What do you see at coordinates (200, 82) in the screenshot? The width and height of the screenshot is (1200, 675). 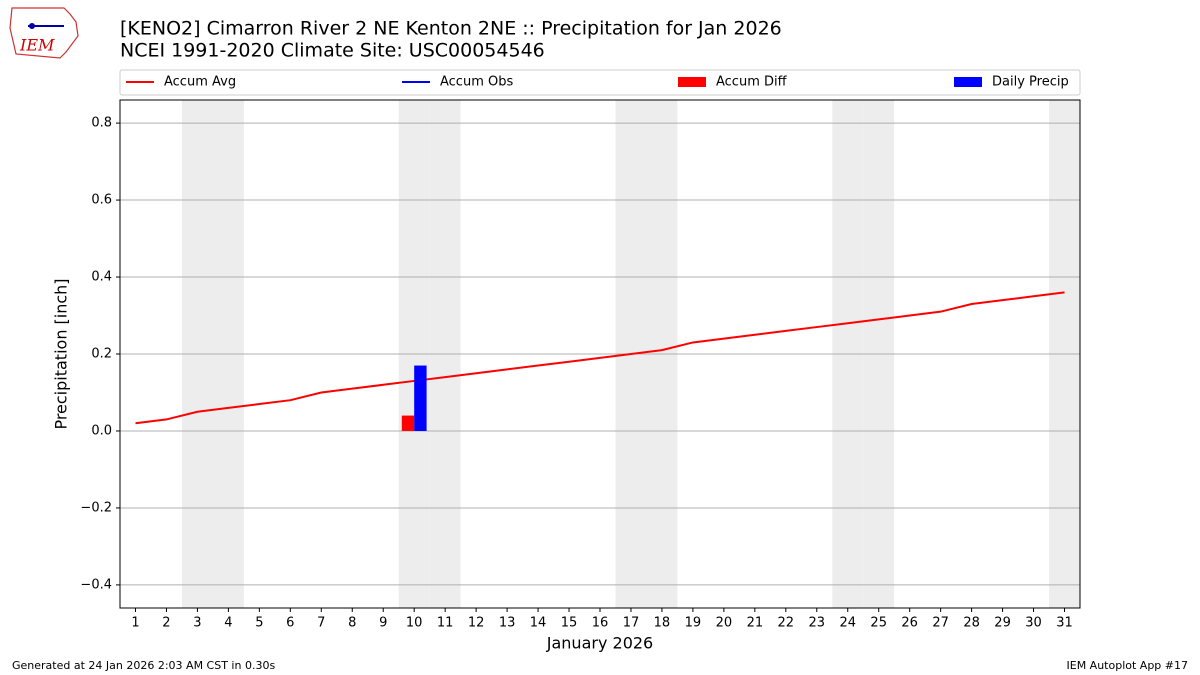 I see `legend-label: Accum Avg` at bounding box center [200, 82].